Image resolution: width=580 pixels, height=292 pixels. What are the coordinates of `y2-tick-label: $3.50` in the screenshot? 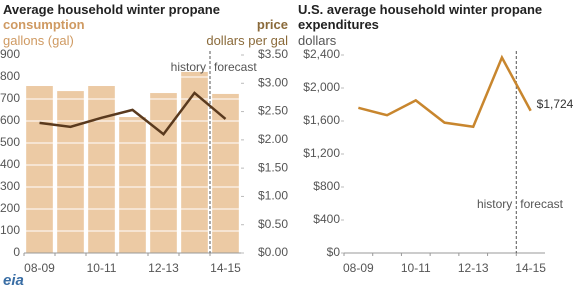 It's located at (273, 54).